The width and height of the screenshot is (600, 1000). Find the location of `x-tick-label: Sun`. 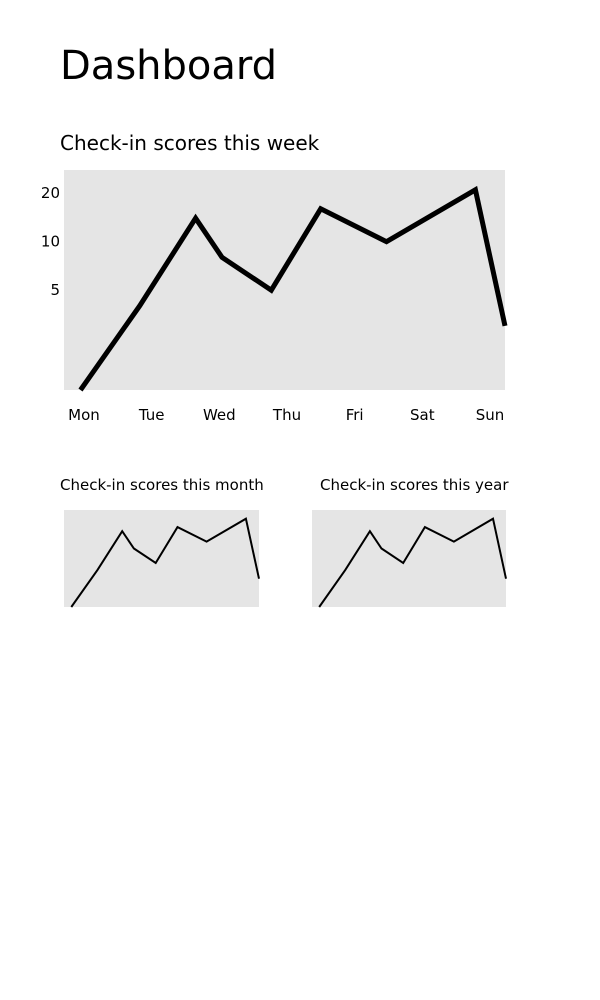

x-tick-label: Sun is located at coordinates (490, 415).